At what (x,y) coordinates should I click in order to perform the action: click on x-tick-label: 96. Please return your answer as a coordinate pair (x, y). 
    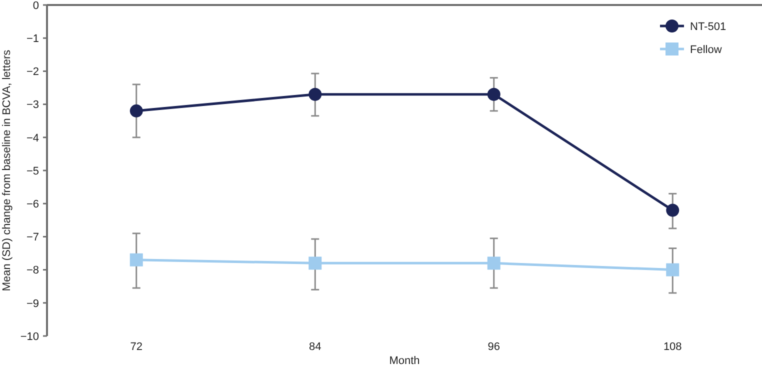
    Looking at the image, I should click on (494, 347).